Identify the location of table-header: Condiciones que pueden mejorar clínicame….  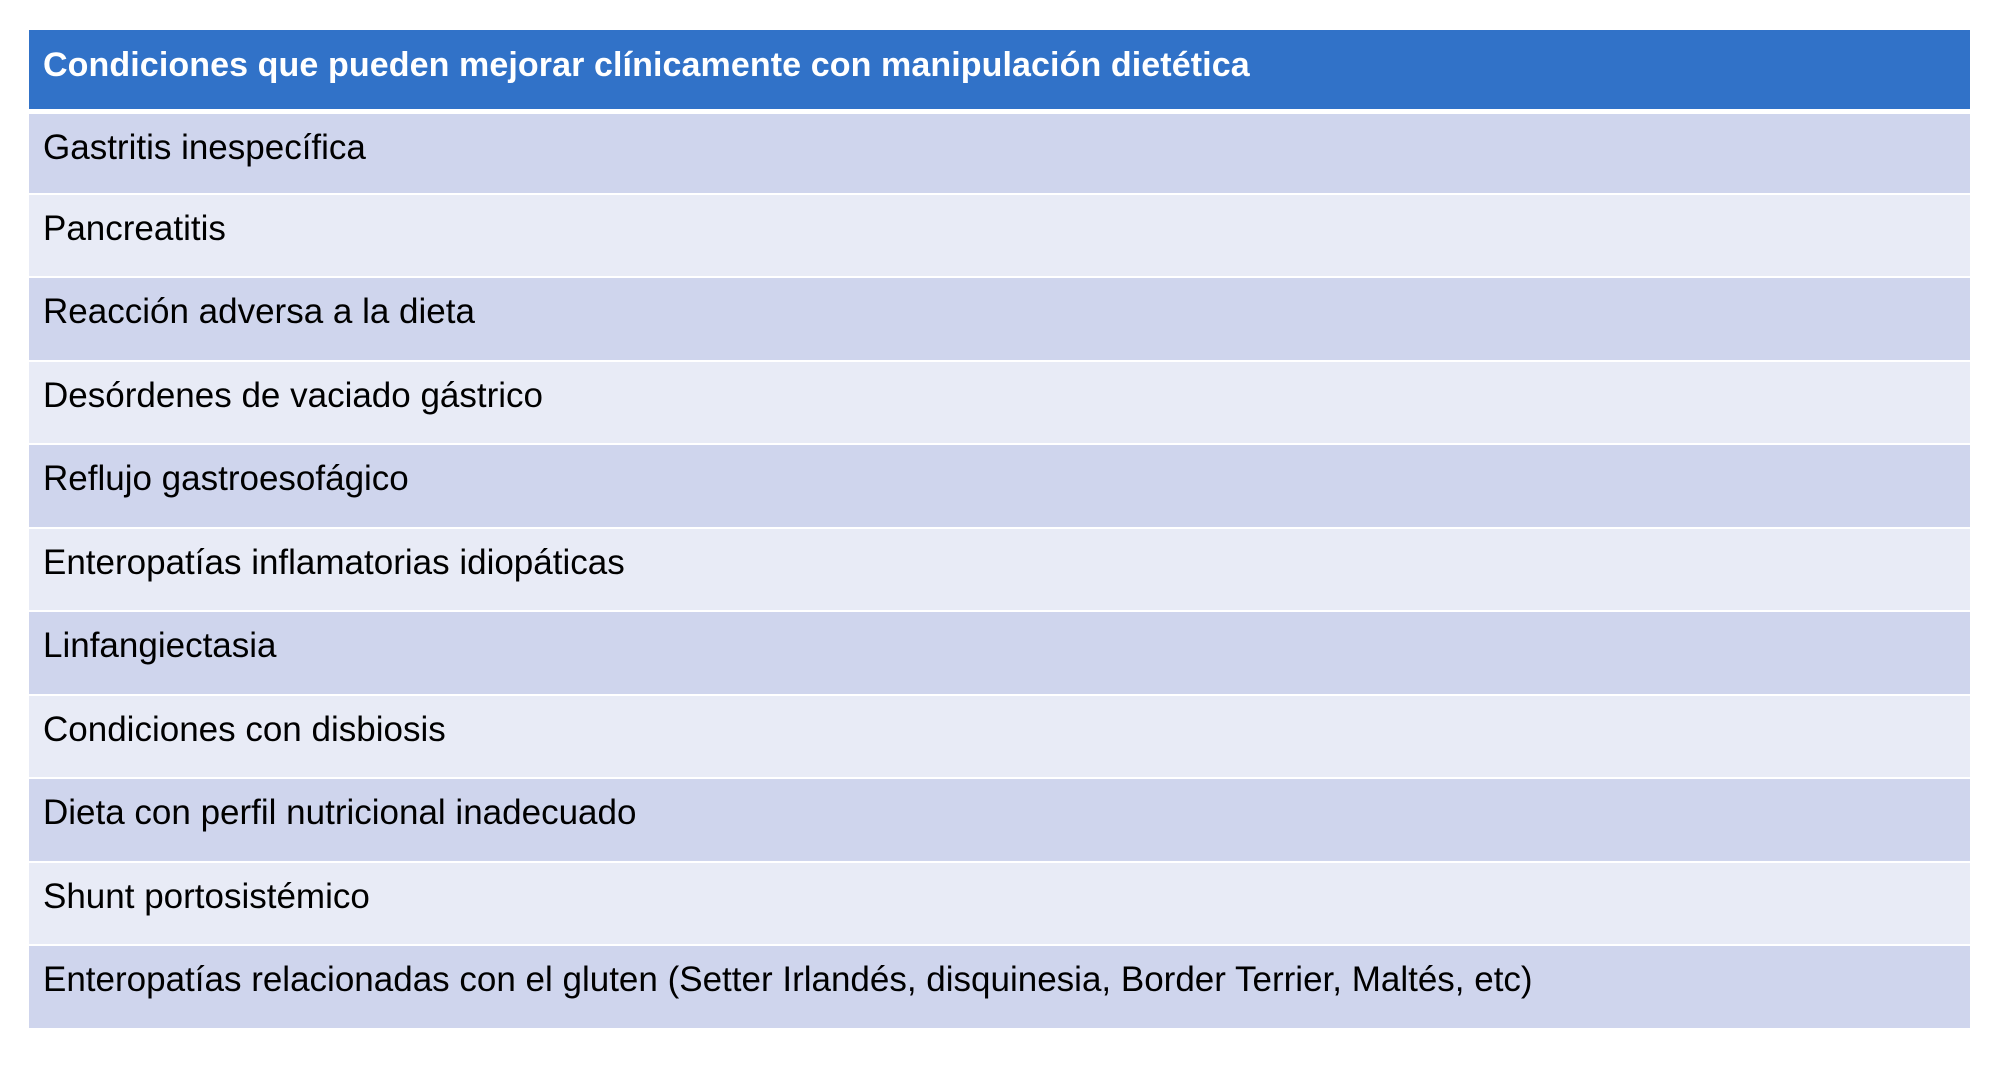
(999, 69).